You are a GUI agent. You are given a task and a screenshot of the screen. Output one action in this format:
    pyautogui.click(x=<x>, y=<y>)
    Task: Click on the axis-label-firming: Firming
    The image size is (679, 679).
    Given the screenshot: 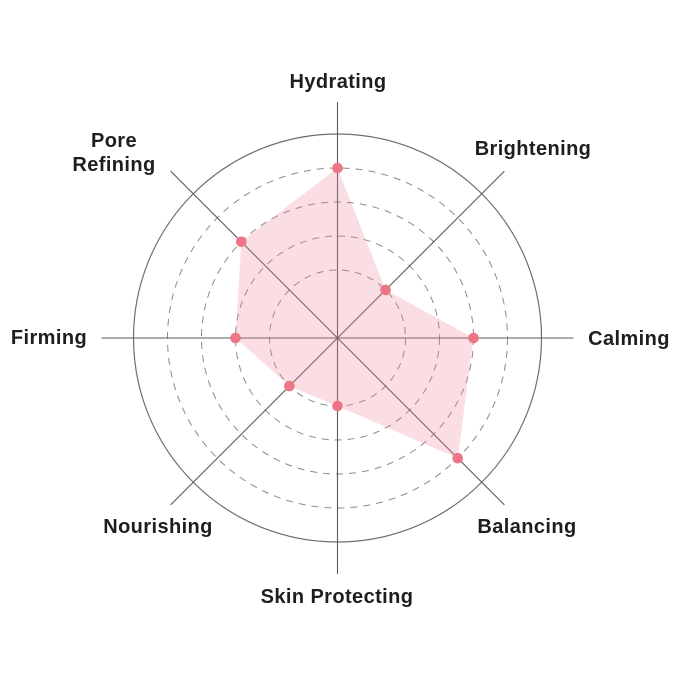 What is the action you would take?
    pyautogui.click(x=49, y=338)
    